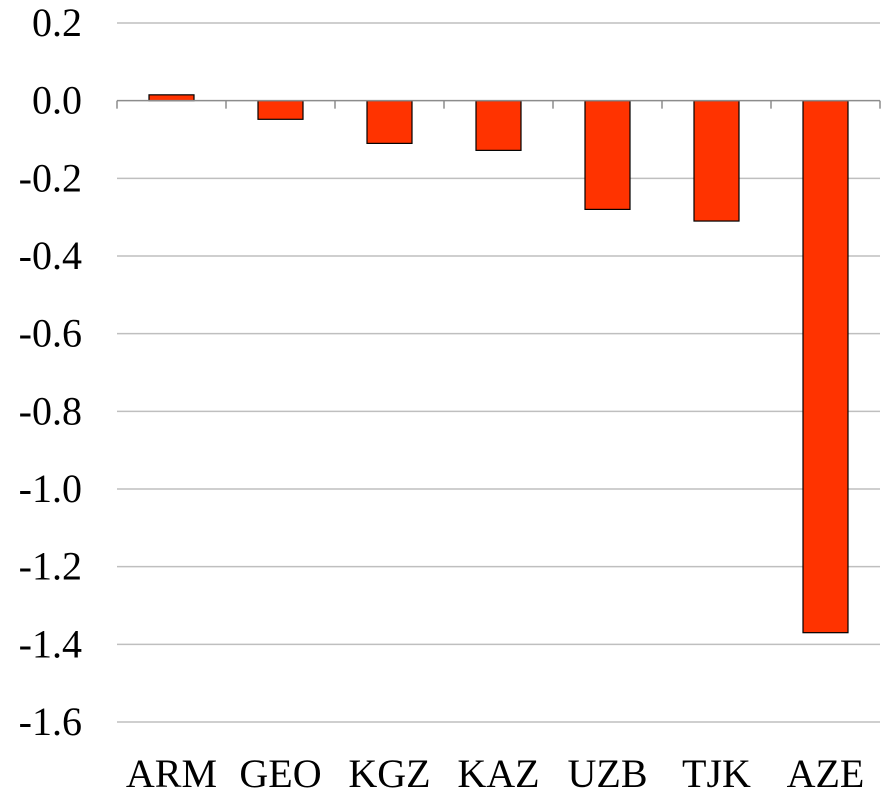 The width and height of the screenshot is (895, 795). What do you see at coordinates (498, 773) in the screenshot?
I see `x-category-label: KAZ` at bounding box center [498, 773].